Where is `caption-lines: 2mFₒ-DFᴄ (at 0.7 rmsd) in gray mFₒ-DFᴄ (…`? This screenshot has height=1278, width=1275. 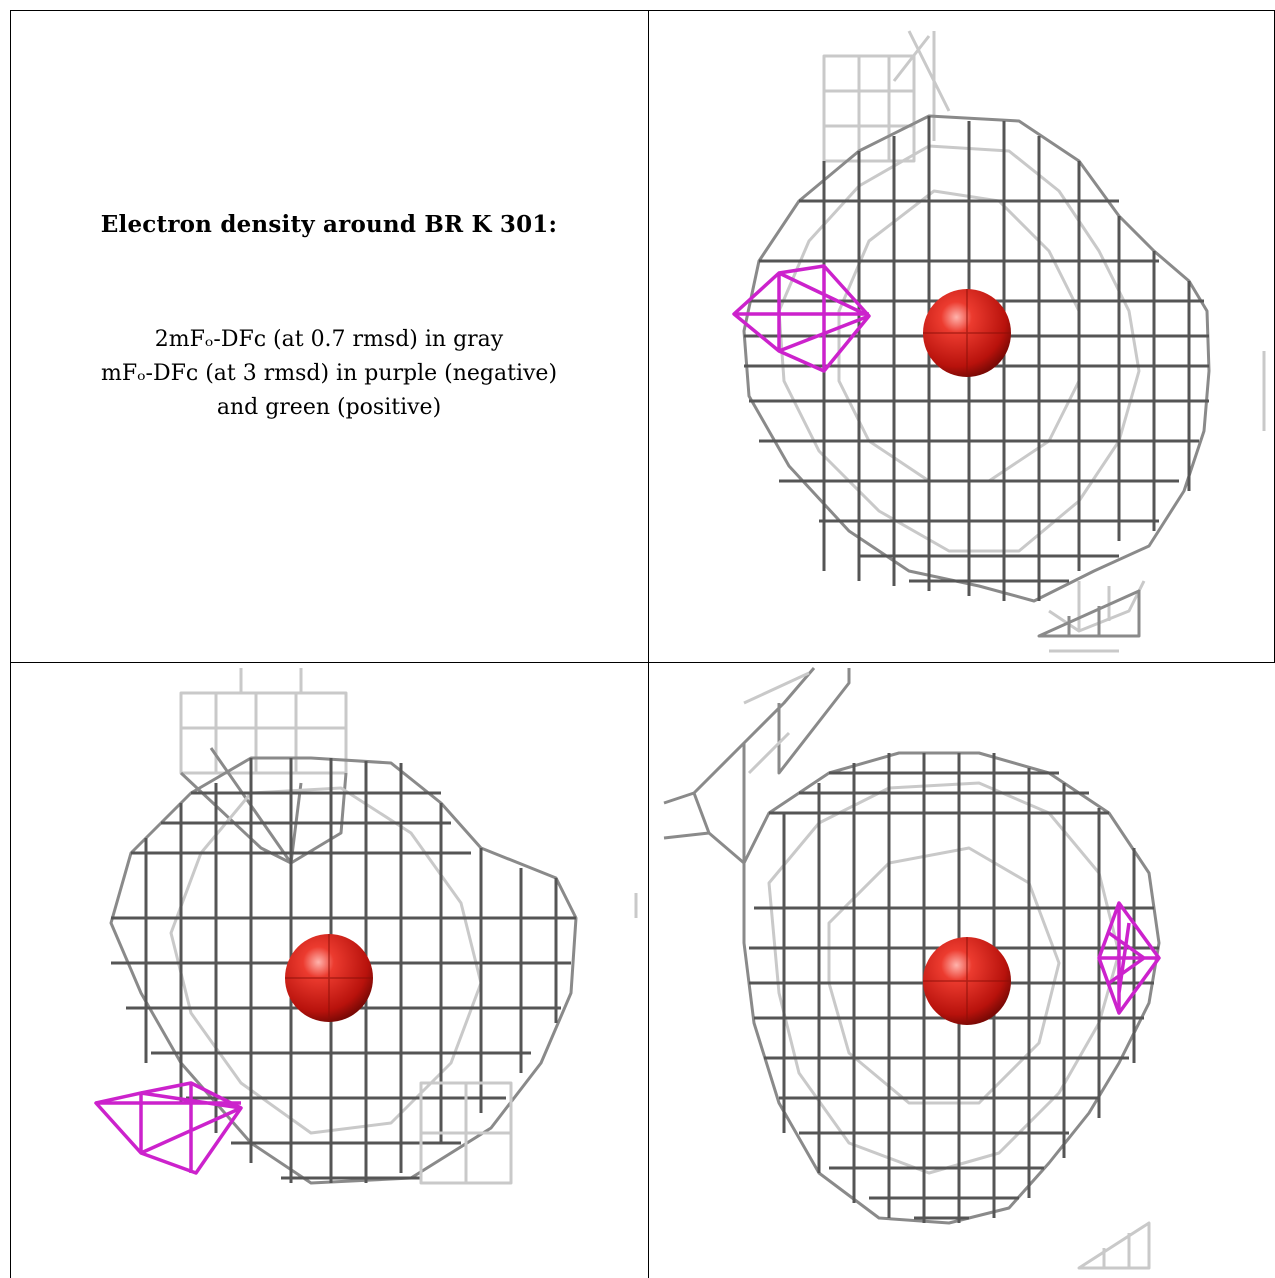
caption-lines: 2mFₒ-DFᴄ (at 0.7 rmsd) in gray mFₒ-DFᴄ (… is located at coordinates (329, 374).